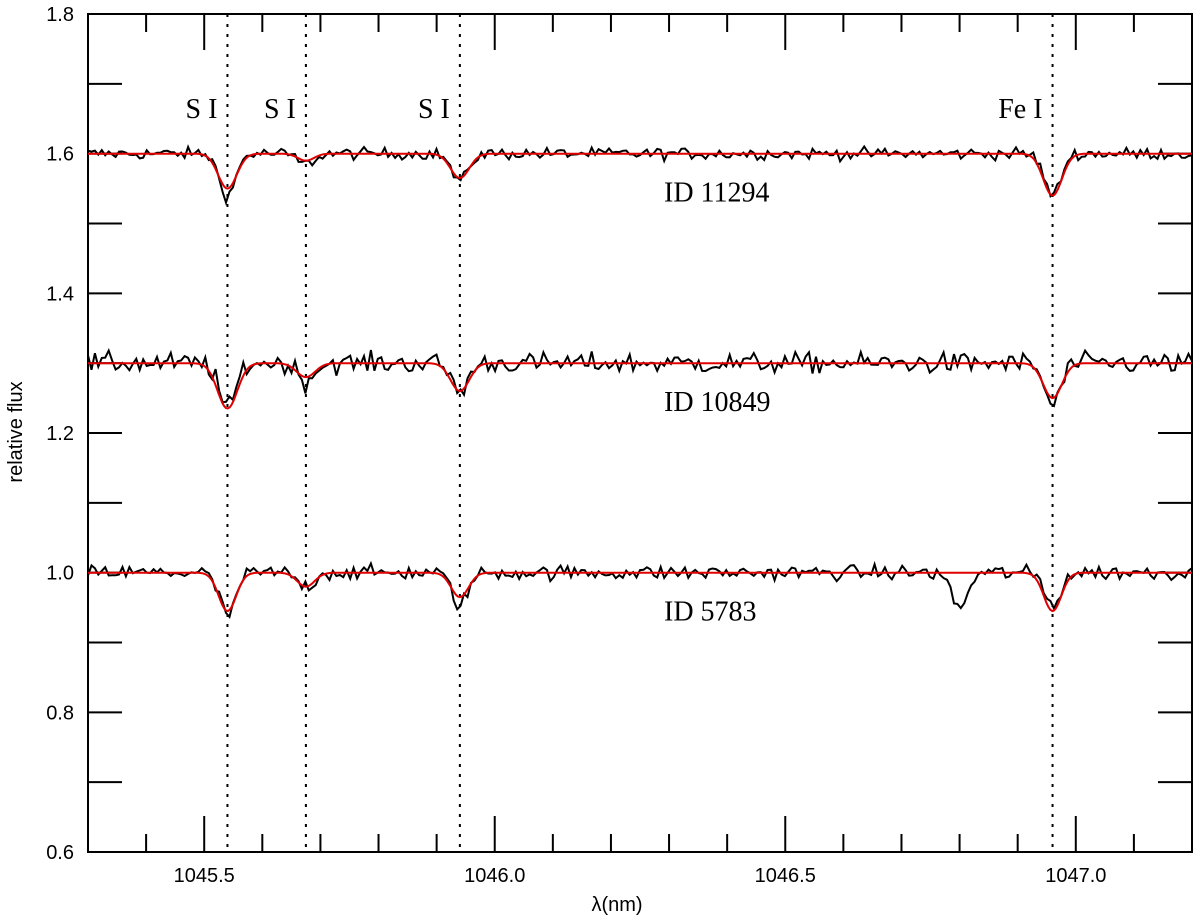 The image size is (1200, 920). What do you see at coordinates (60, 155) in the screenshot?
I see `y-tick-label: 1.6` at bounding box center [60, 155].